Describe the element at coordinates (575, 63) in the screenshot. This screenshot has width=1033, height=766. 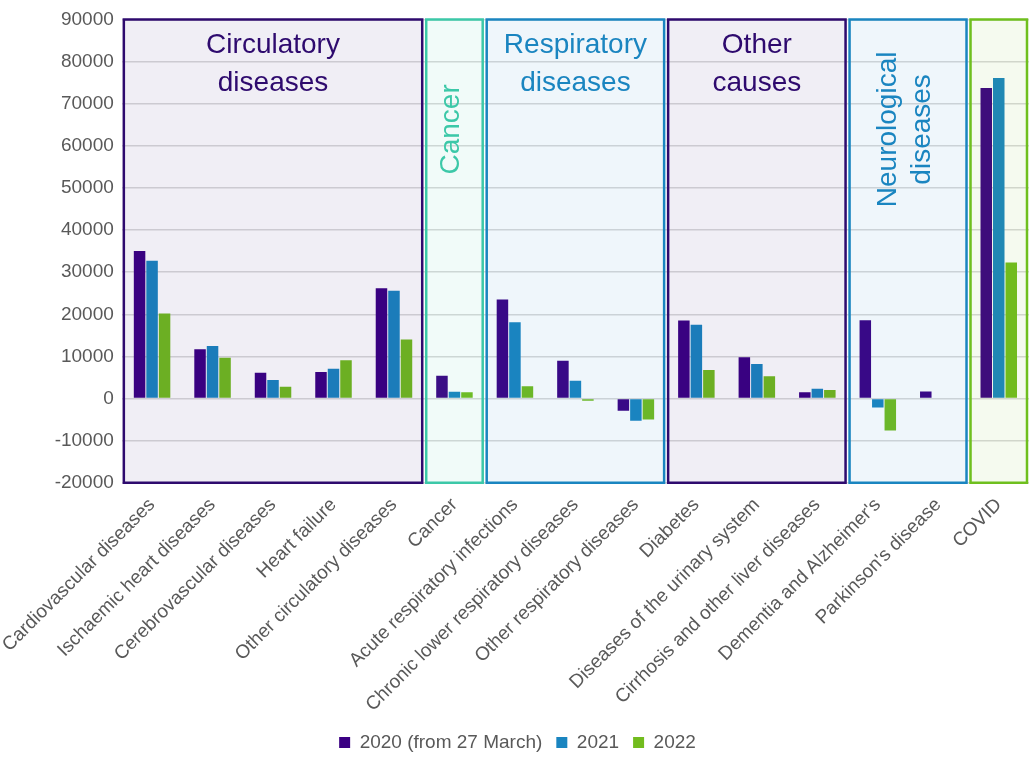
I see `band-label: Respiratory diseases` at that location.